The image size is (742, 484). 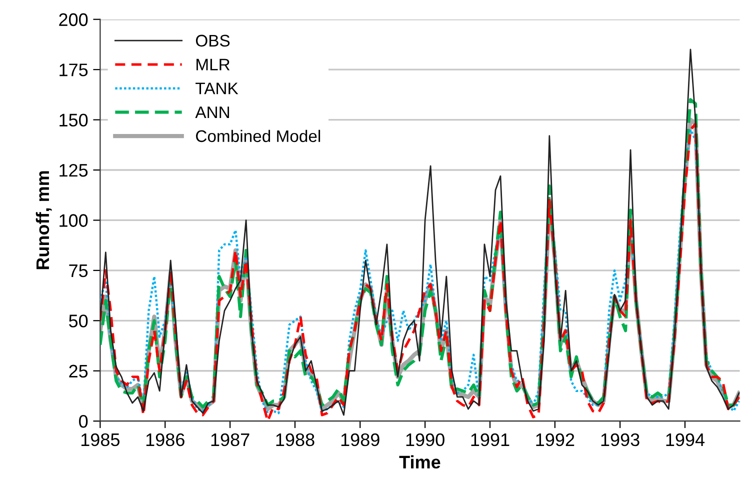 I want to click on y-tick-label: 0, so click(x=83, y=421).